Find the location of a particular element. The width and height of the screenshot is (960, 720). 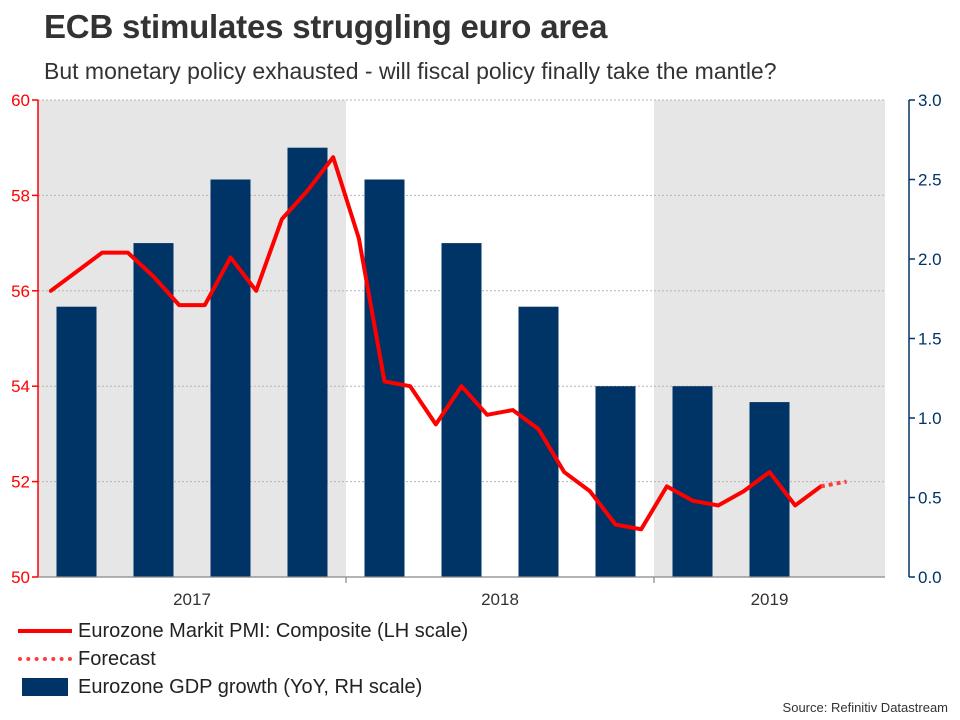

source-note: Source: Refinitiv Datastream is located at coordinates (865, 707).